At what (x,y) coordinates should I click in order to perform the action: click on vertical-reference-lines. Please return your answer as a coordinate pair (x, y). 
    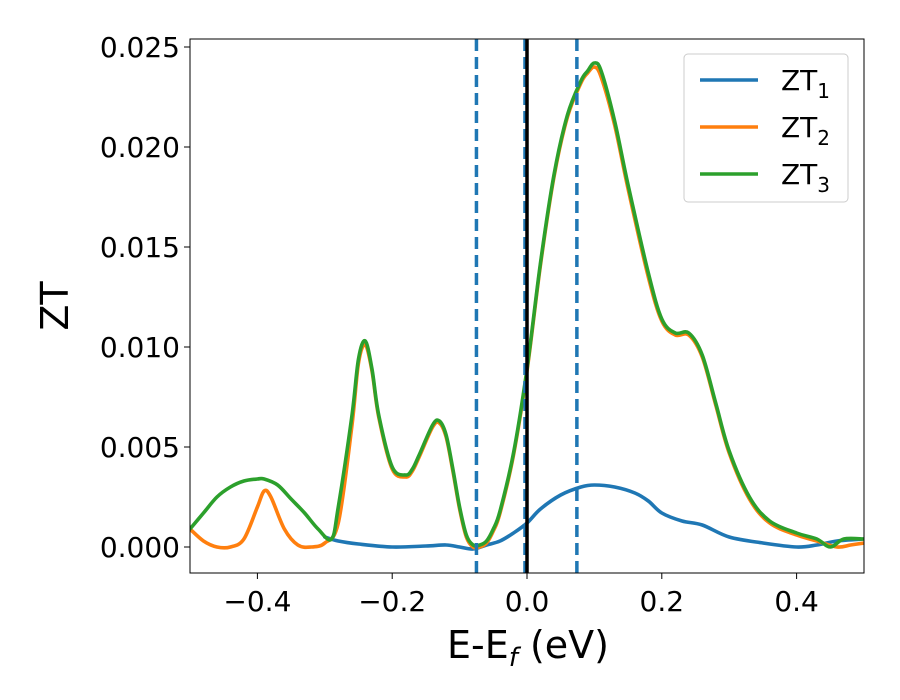
    Looking at the image, I should click on (526, 306).